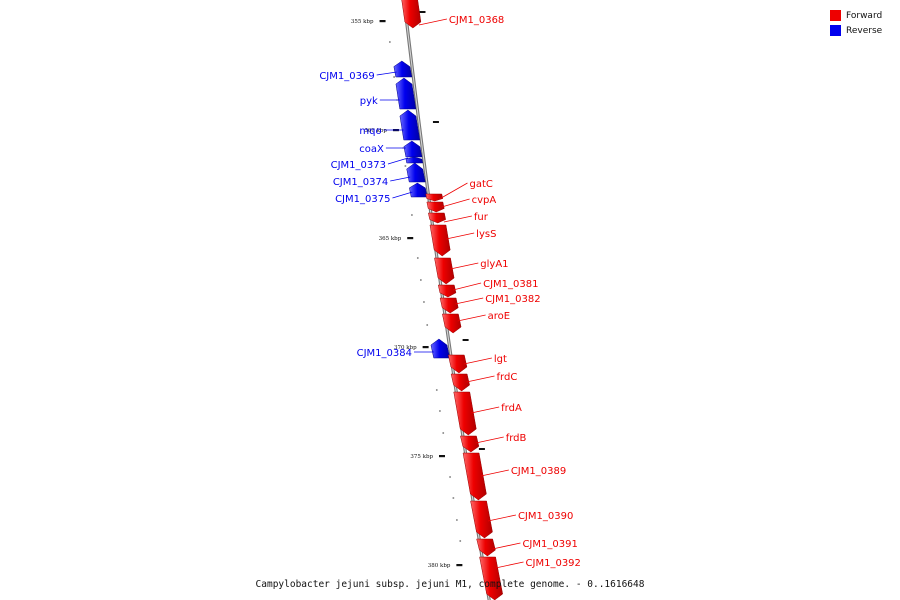  I want to click on gene-label-frdc: frdC, so click(507, 377).